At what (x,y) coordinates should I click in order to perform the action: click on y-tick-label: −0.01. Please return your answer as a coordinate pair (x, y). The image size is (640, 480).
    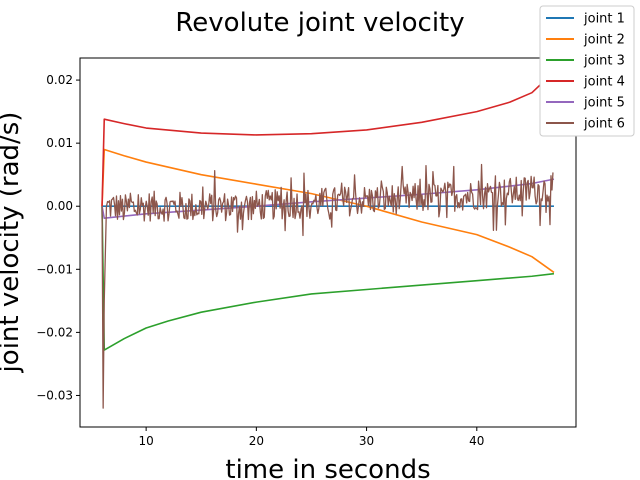
    Looking at the image, I should click on (54, 269).